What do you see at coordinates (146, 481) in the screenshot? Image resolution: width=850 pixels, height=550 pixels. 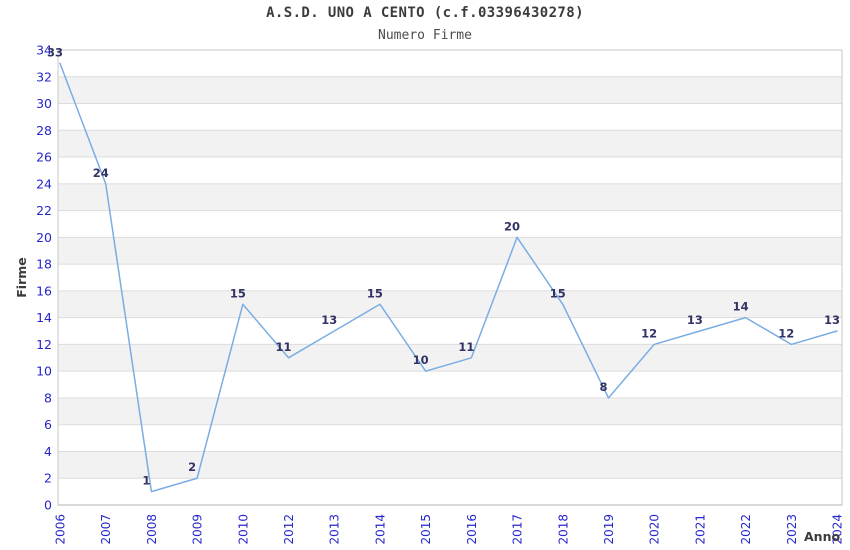 I see `data-label: 1` at bounding box center [146, 481].